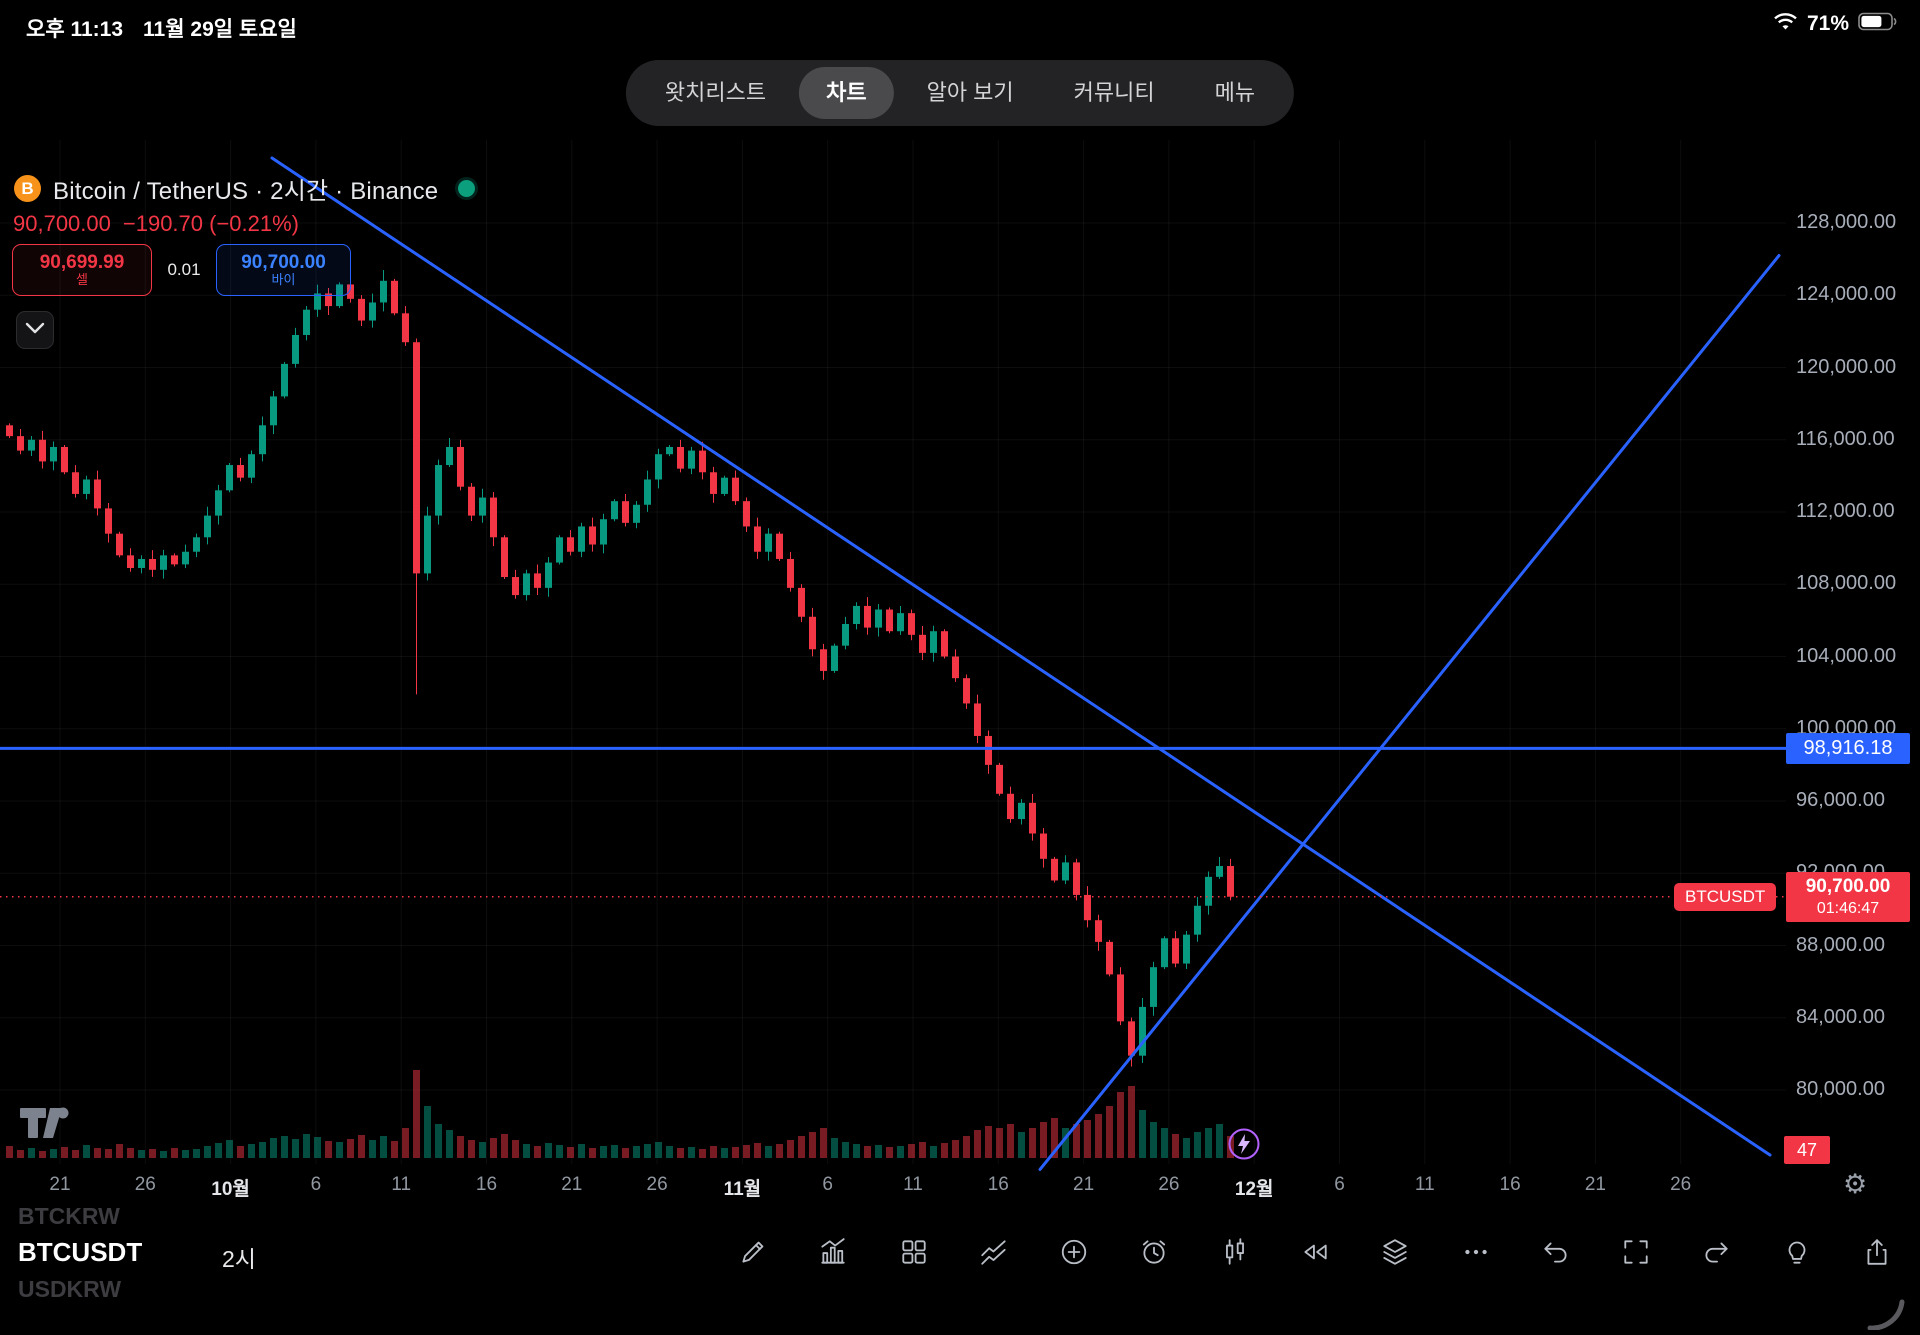  Describe the element at coordinates (62, 223) in the screenshot. I see `last-price: 90,700.00` at that location.